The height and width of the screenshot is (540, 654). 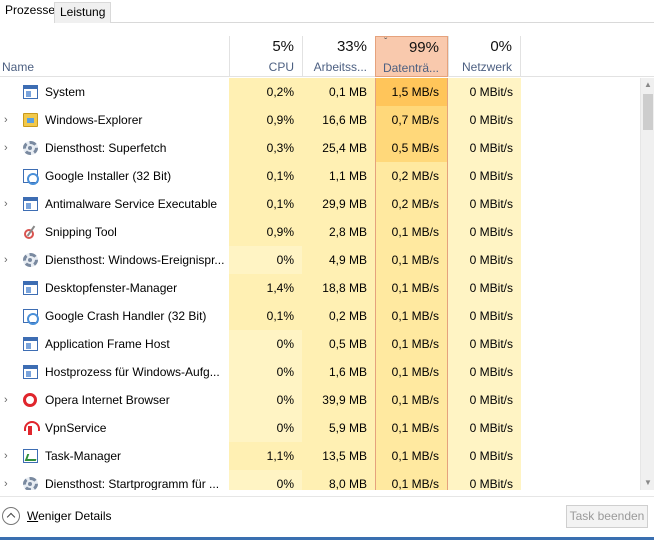 I want to click on disk-value: 0,2 MB/s, so click(x=411, y=176).